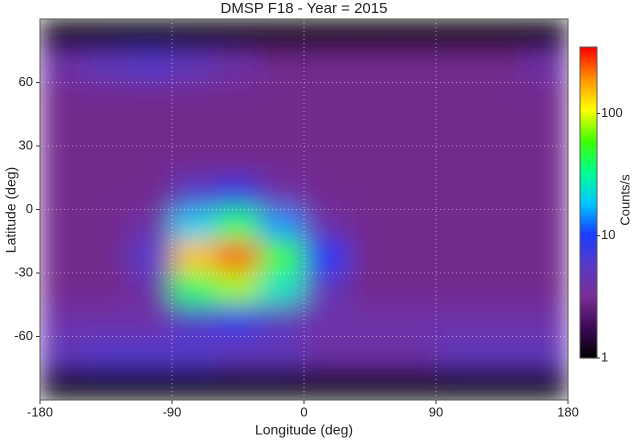 This screenshot has height=445, width=635. I want to click on colorbar-tick-label: 100, so click(612, 112).